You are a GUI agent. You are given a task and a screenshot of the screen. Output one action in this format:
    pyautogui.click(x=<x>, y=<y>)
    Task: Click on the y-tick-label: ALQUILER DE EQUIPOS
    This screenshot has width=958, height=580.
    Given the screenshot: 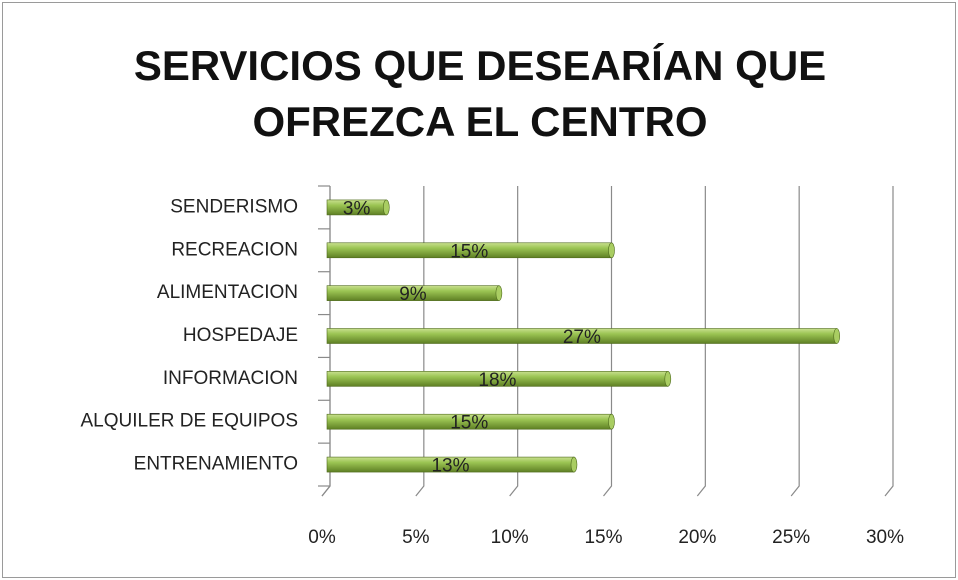 What is the action you would take?
    pyautogui.click(x=189, y=421)
    